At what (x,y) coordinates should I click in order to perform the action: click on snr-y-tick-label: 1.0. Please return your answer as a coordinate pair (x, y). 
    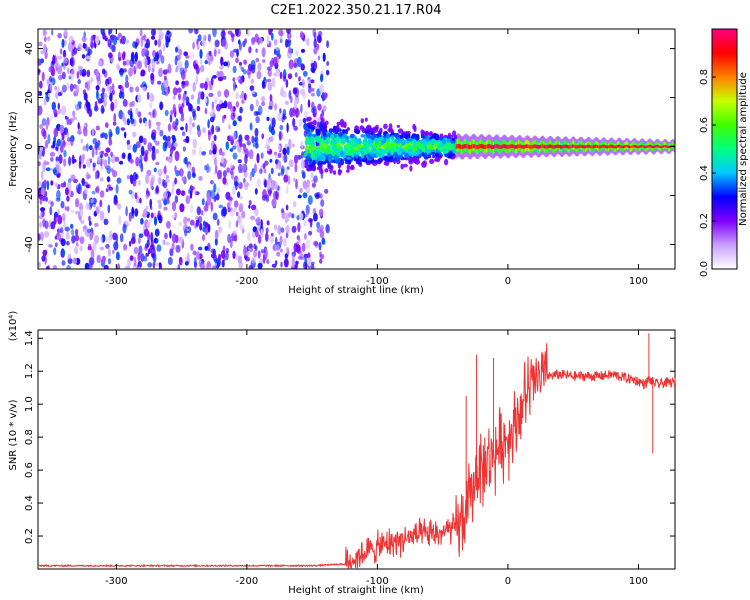
    Looking at the image, I should click on (29, 404).